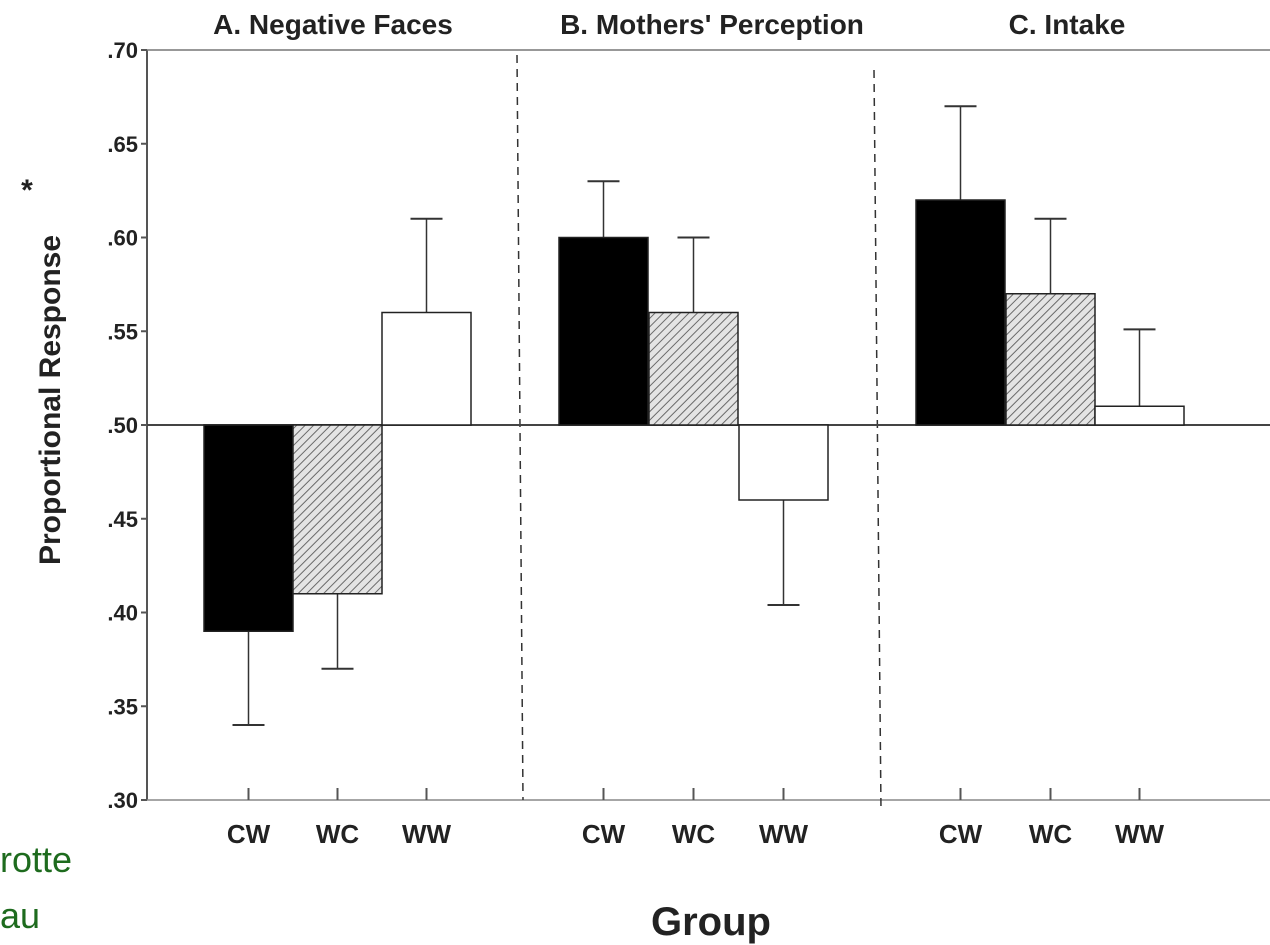 The width and height of the screenshot is (1270, 945). I want to click on panel-c-ww-category-label: WW, so click(1140, 834).